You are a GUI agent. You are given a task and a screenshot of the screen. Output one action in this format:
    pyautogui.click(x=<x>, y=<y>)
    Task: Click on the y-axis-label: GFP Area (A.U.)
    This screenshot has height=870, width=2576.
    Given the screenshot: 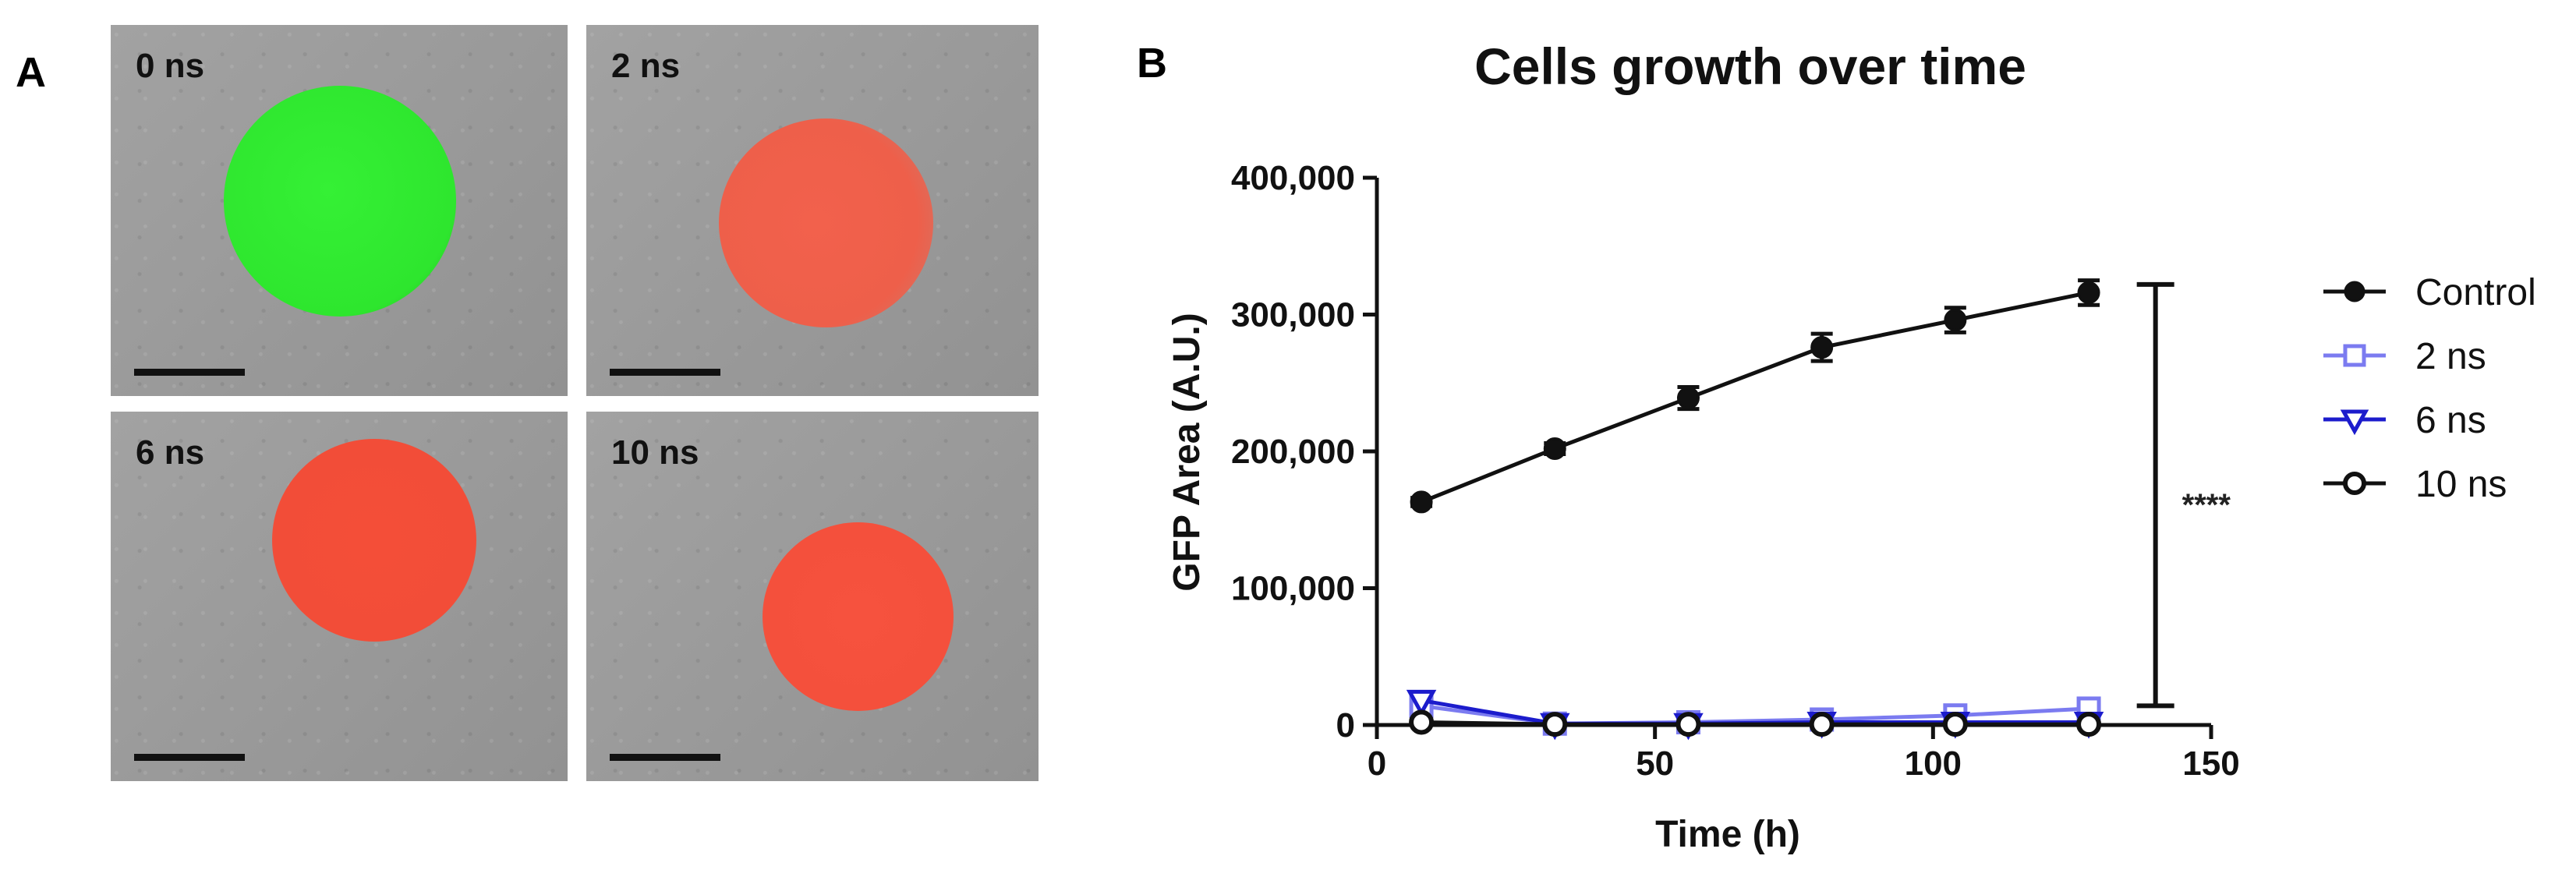 What is the action you would take?
    pyautogui.click(x=1187, y=452)
    